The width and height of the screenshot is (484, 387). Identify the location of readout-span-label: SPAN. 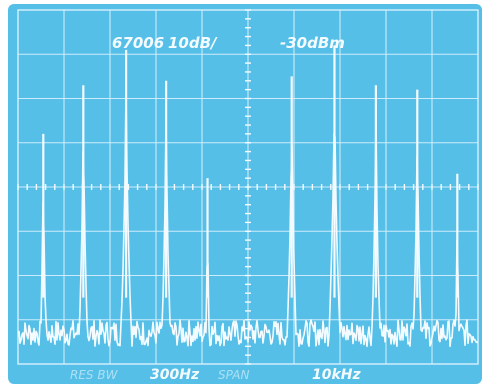
(233, 375).